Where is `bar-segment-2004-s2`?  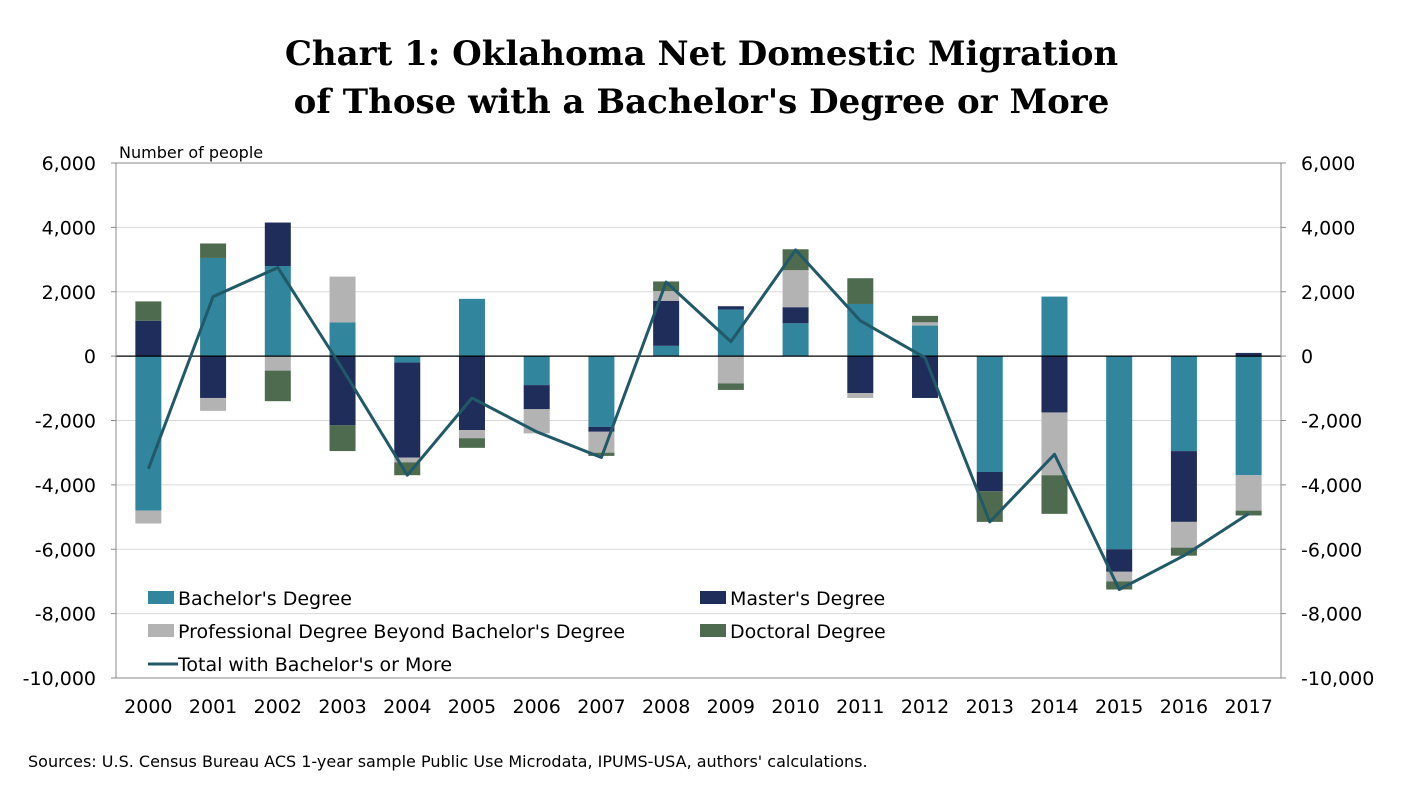 bar-segment-2004-s2 is located at coordinates (407, 460).